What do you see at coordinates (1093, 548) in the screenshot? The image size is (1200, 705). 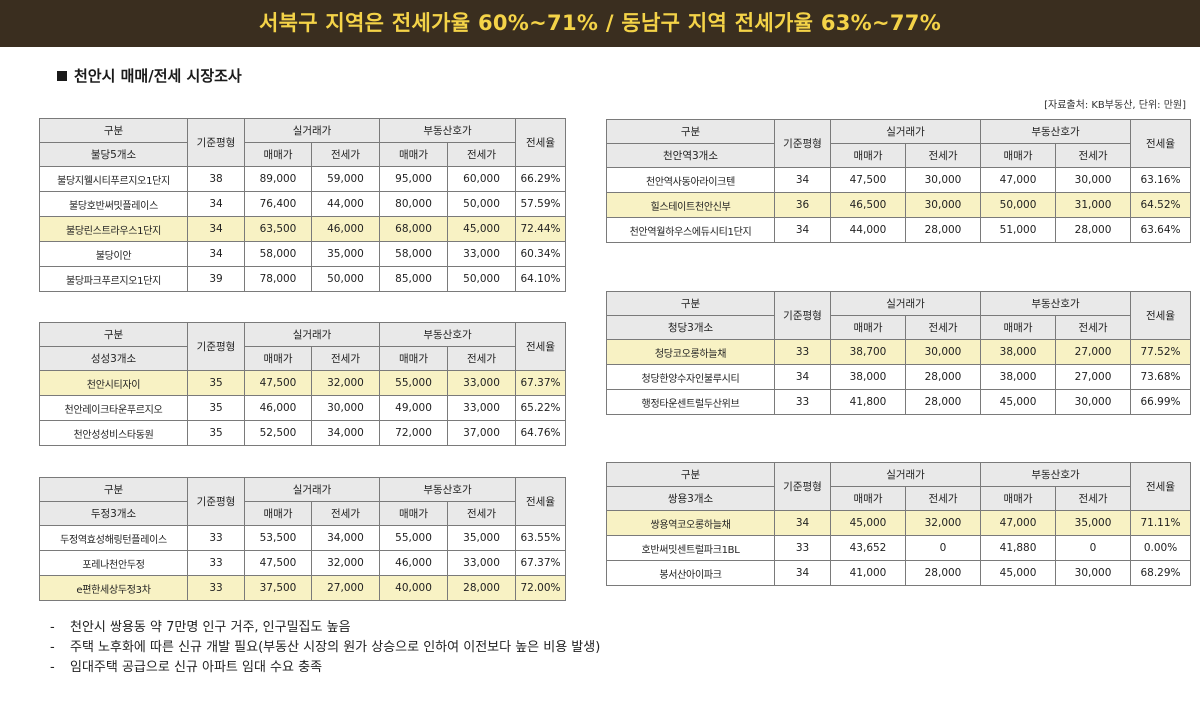 I see `listing-jeonse-price: 0` at bounding box center [1093, 548].